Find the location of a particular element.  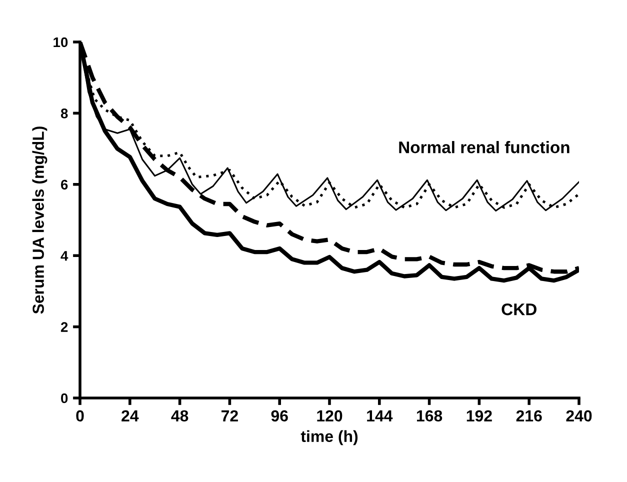

y-tick-label: 6 is located at coordinates (64, 185).